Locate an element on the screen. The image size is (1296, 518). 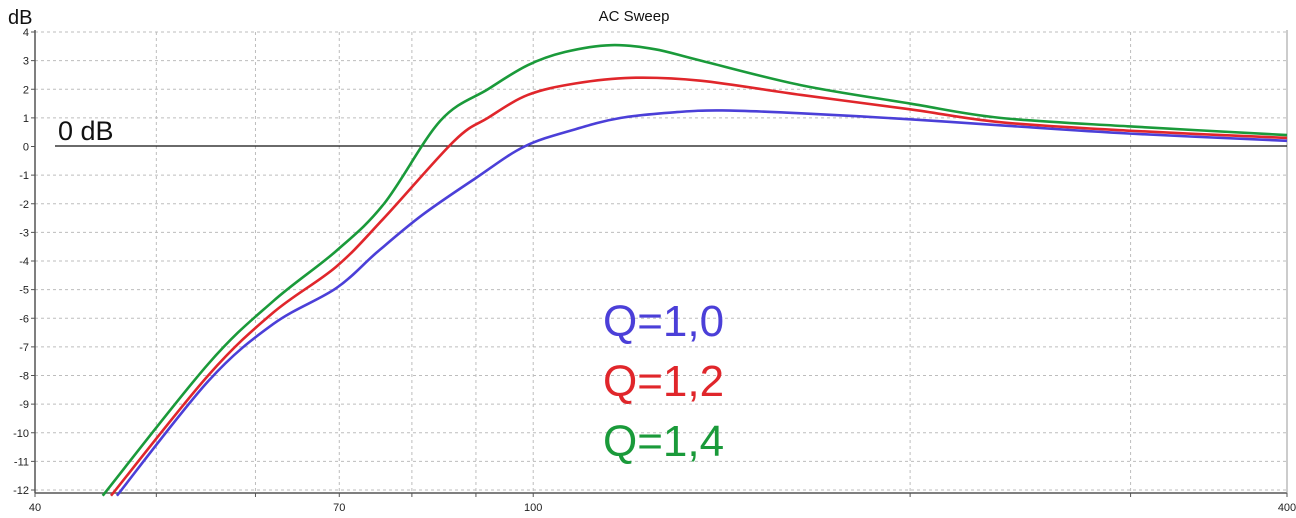
y-tick-label: 2 is located at coordinates (26, 90).